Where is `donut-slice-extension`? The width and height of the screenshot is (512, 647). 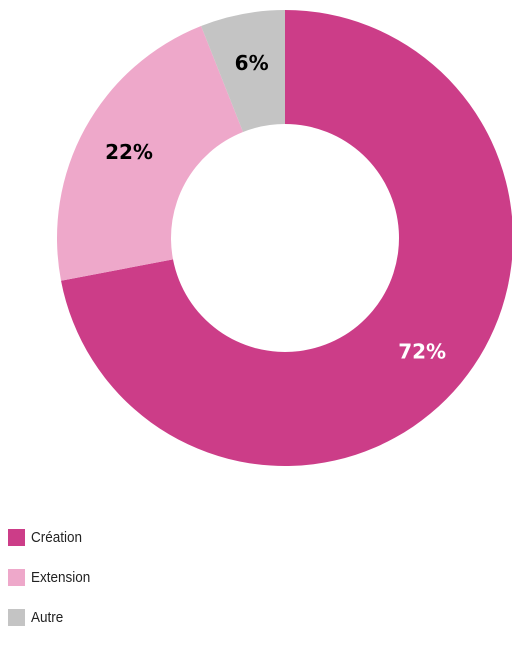 donut-slice-extension is located at coordinates (150, 153).